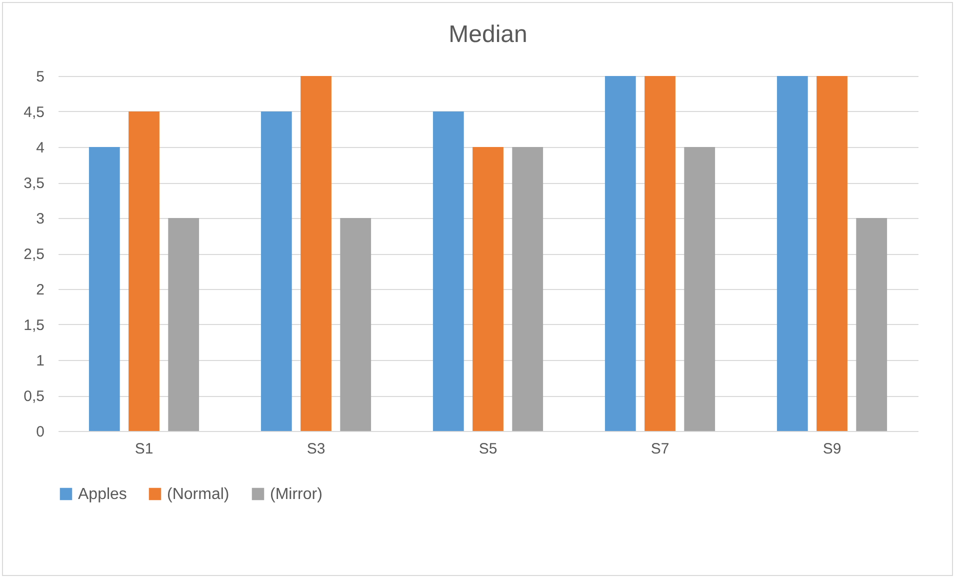  Describe the element at coordinates (144, 449) in the screenshot. I see `x-tick-label: S1` at that location.